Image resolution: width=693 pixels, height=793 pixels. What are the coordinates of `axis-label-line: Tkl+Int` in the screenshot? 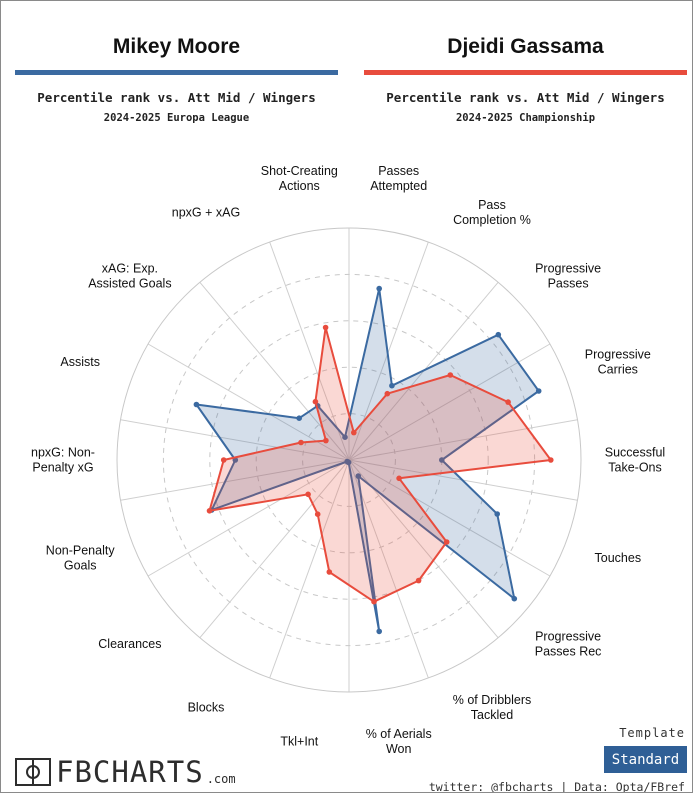 It's located at (299, 742).